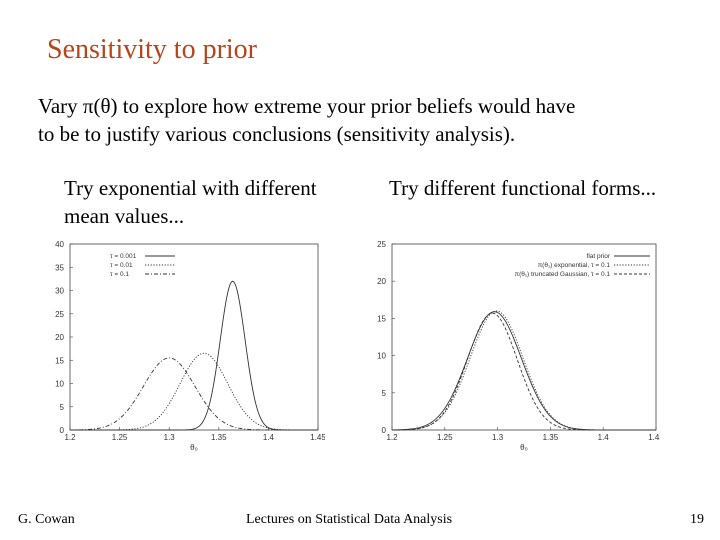 The width and height of the screenshot is (720, 540). Describe the element at coordinates (574, 265) in the screenshot. I see `legend-label: π(θ₁) exponential, τ = 0.1` at that location.